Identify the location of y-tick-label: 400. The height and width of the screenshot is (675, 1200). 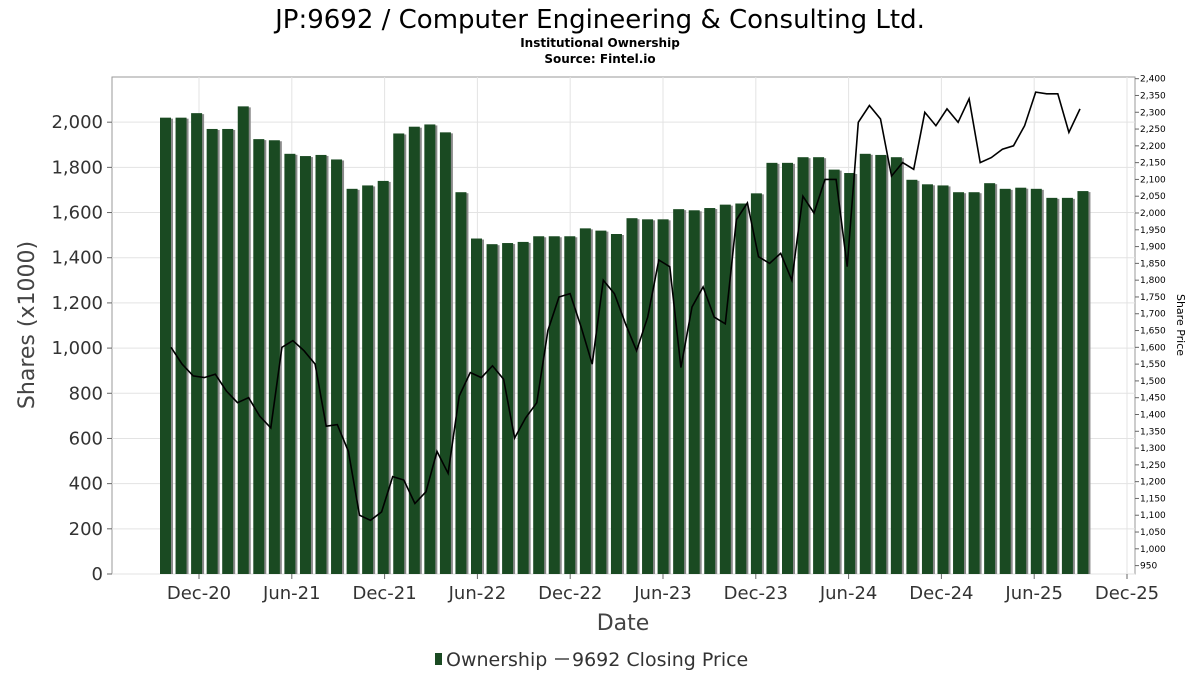
(86, 484).